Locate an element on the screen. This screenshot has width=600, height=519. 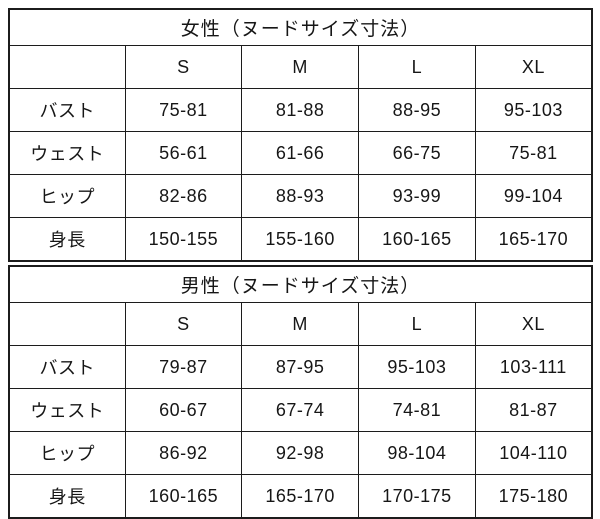
table-row-height: 身長 150-155 155-160 160-165 165-170 is located at coordinates (300, 239).